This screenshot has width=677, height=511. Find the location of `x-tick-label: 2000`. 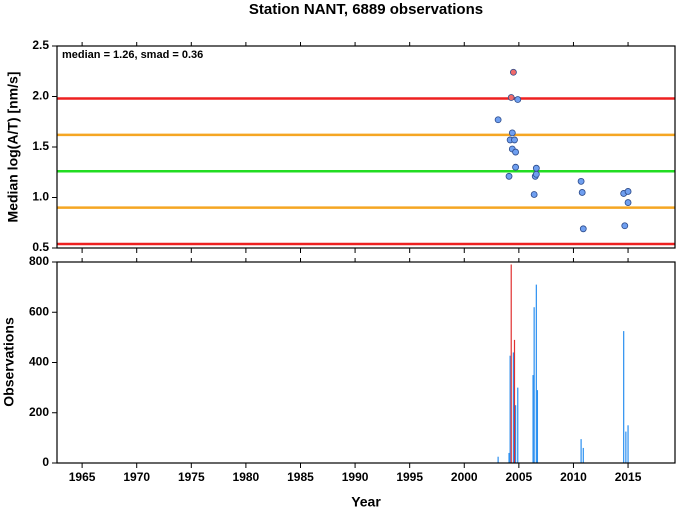

x-tick-label: 2000 is located at coordinates (464, 477).